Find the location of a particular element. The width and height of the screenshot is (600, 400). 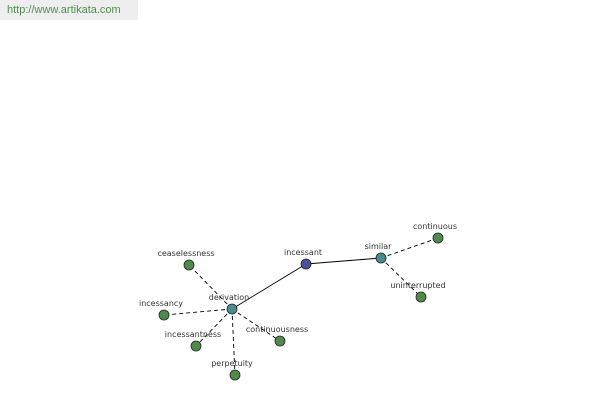

node-label: perpetuity is located at coordinates (232, 363).